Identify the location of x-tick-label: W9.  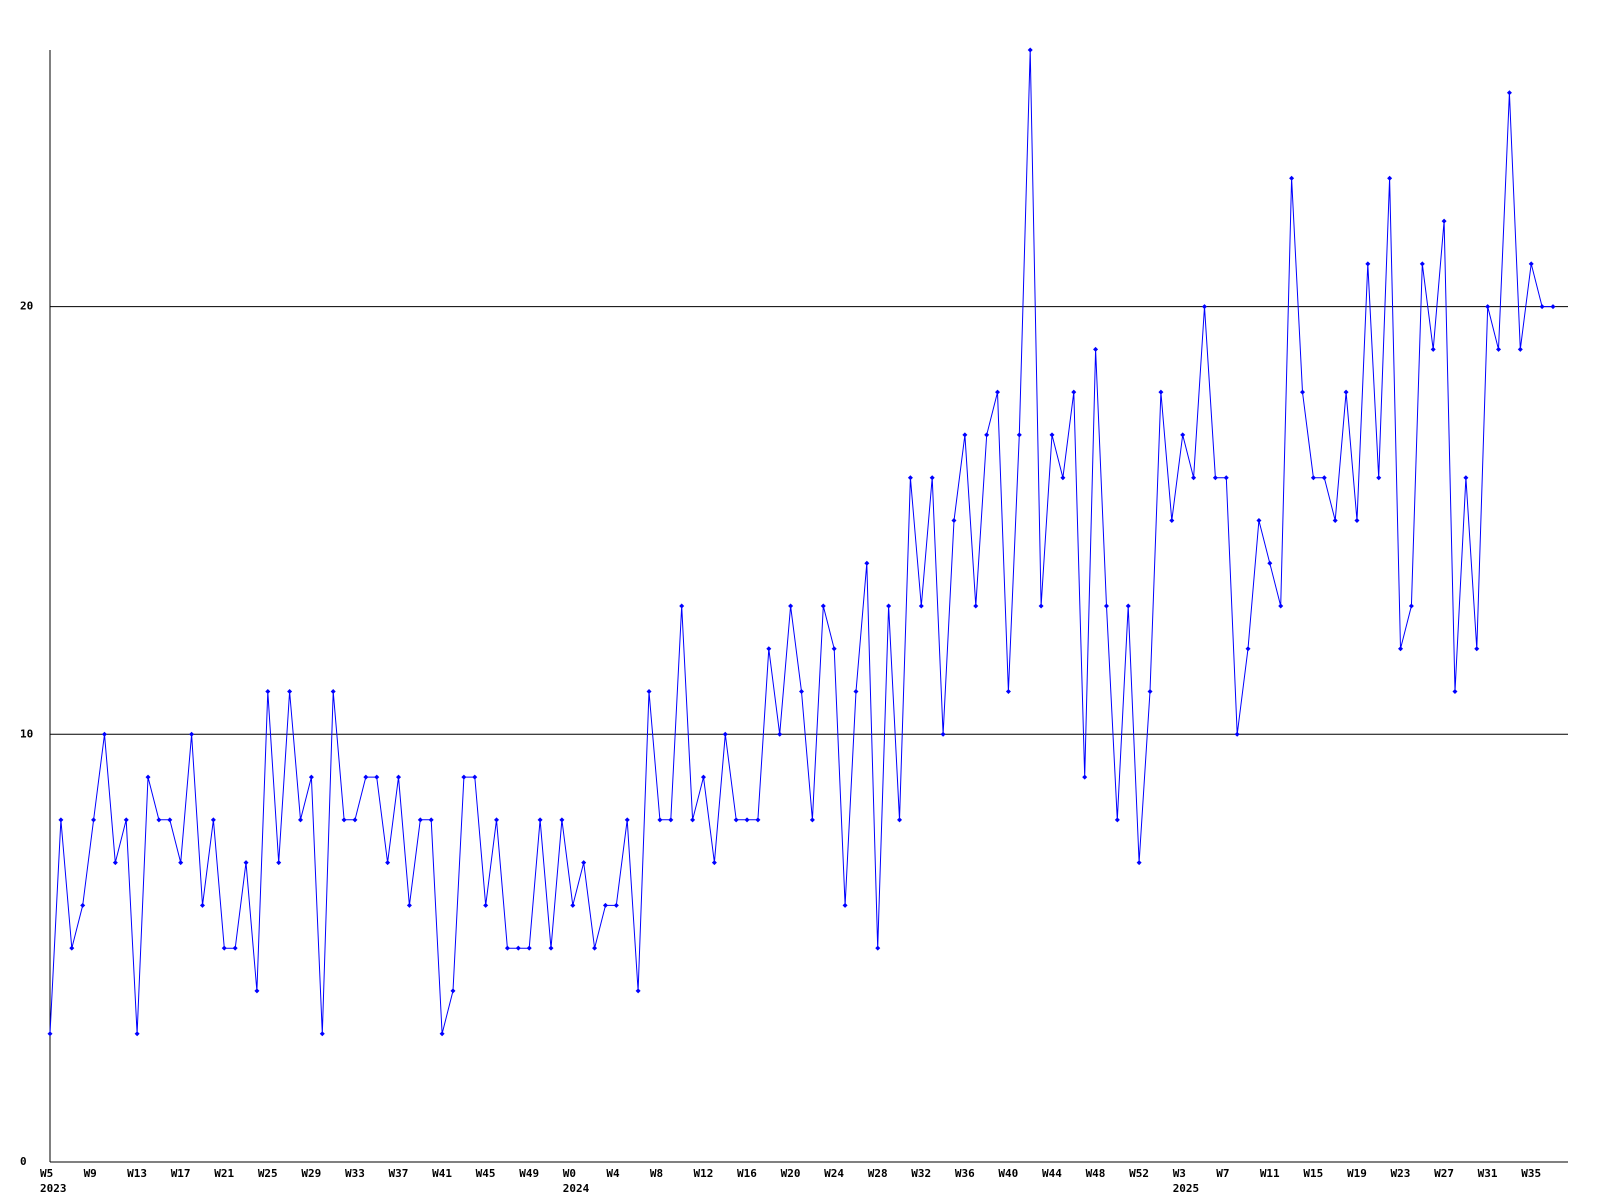
(90, 1173).